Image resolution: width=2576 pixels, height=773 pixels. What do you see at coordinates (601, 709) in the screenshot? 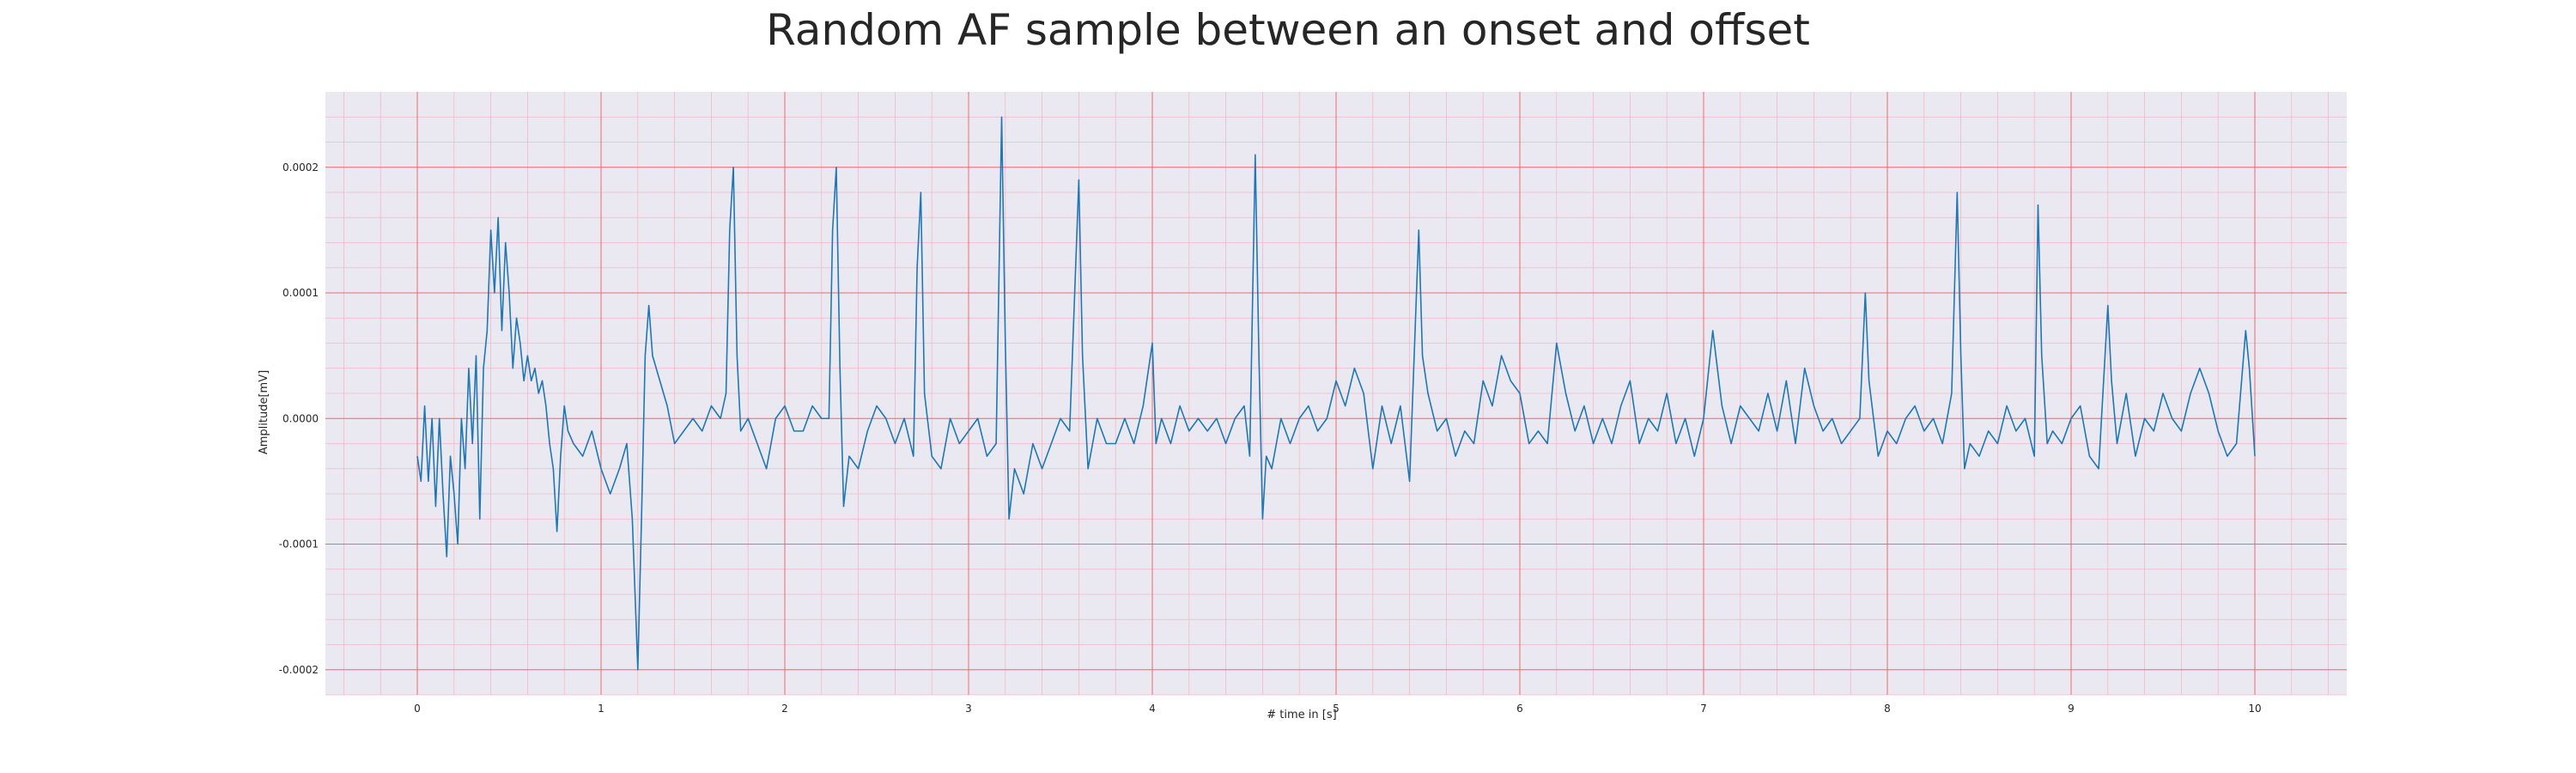
I see `x-tick-label: 1` at bounding box center [601, 709].